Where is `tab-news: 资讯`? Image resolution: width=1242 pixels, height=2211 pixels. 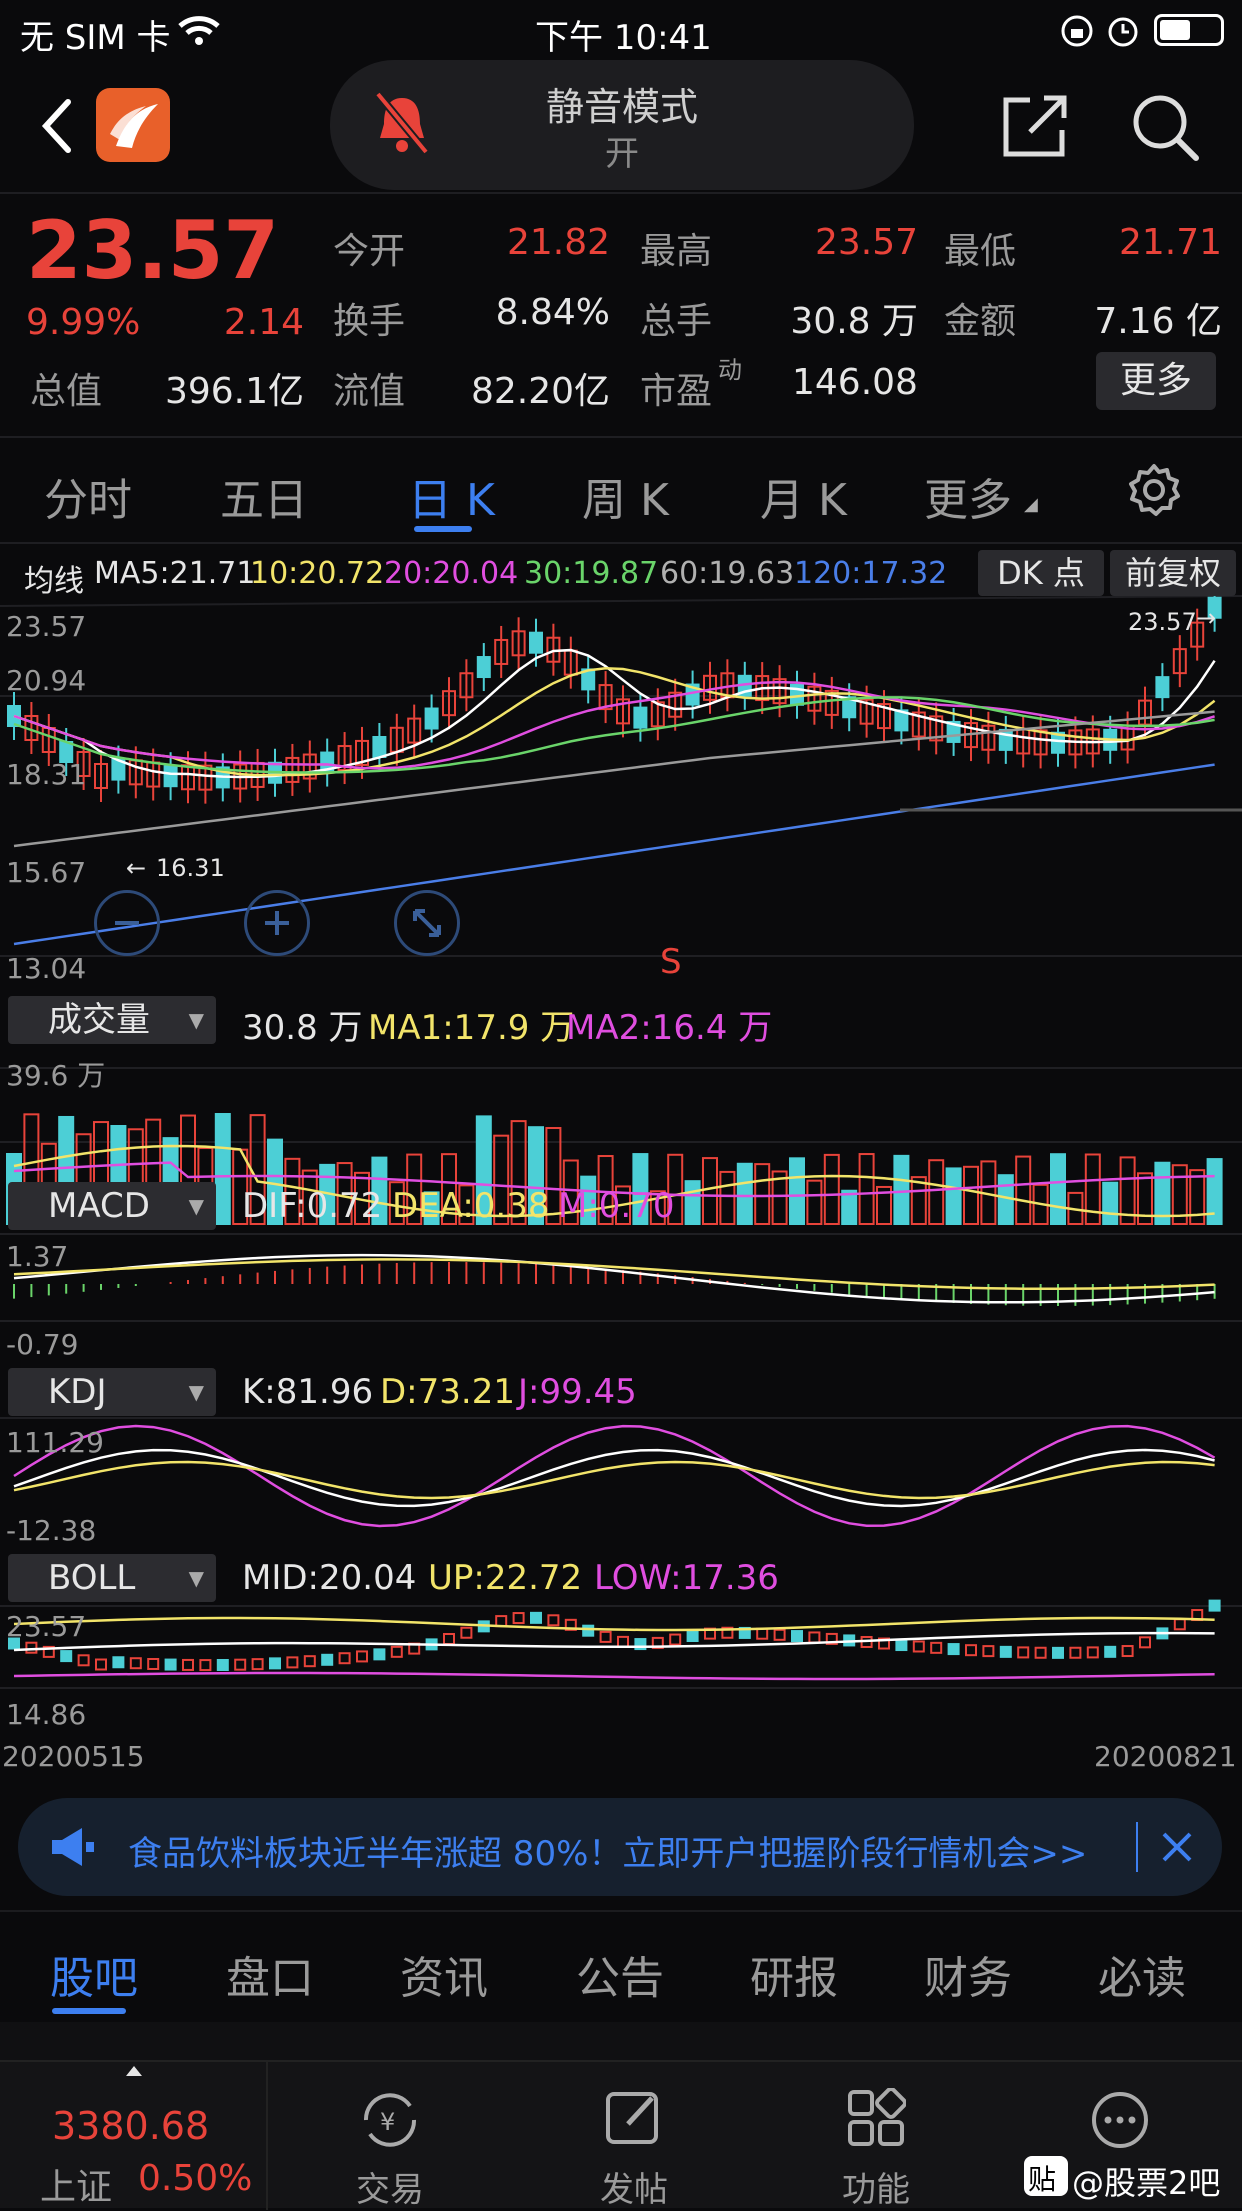
tab-news: 资讯 is located at coordinates (444, 1978).